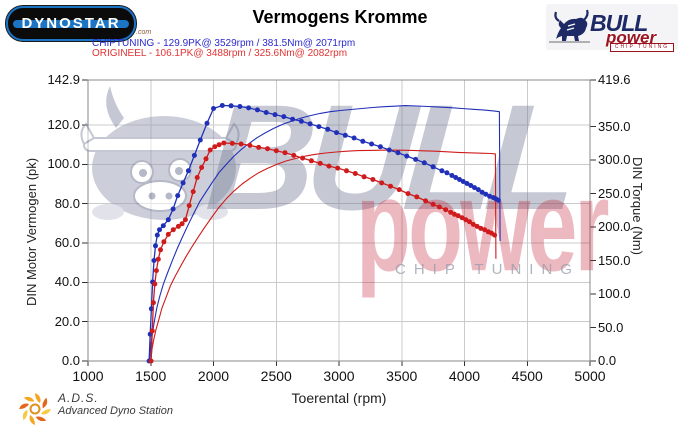 The image size is (694, 428). Describe the element at coordinates (35, 409) in the screenshot. I see `ads-swirl-icon` at that location.